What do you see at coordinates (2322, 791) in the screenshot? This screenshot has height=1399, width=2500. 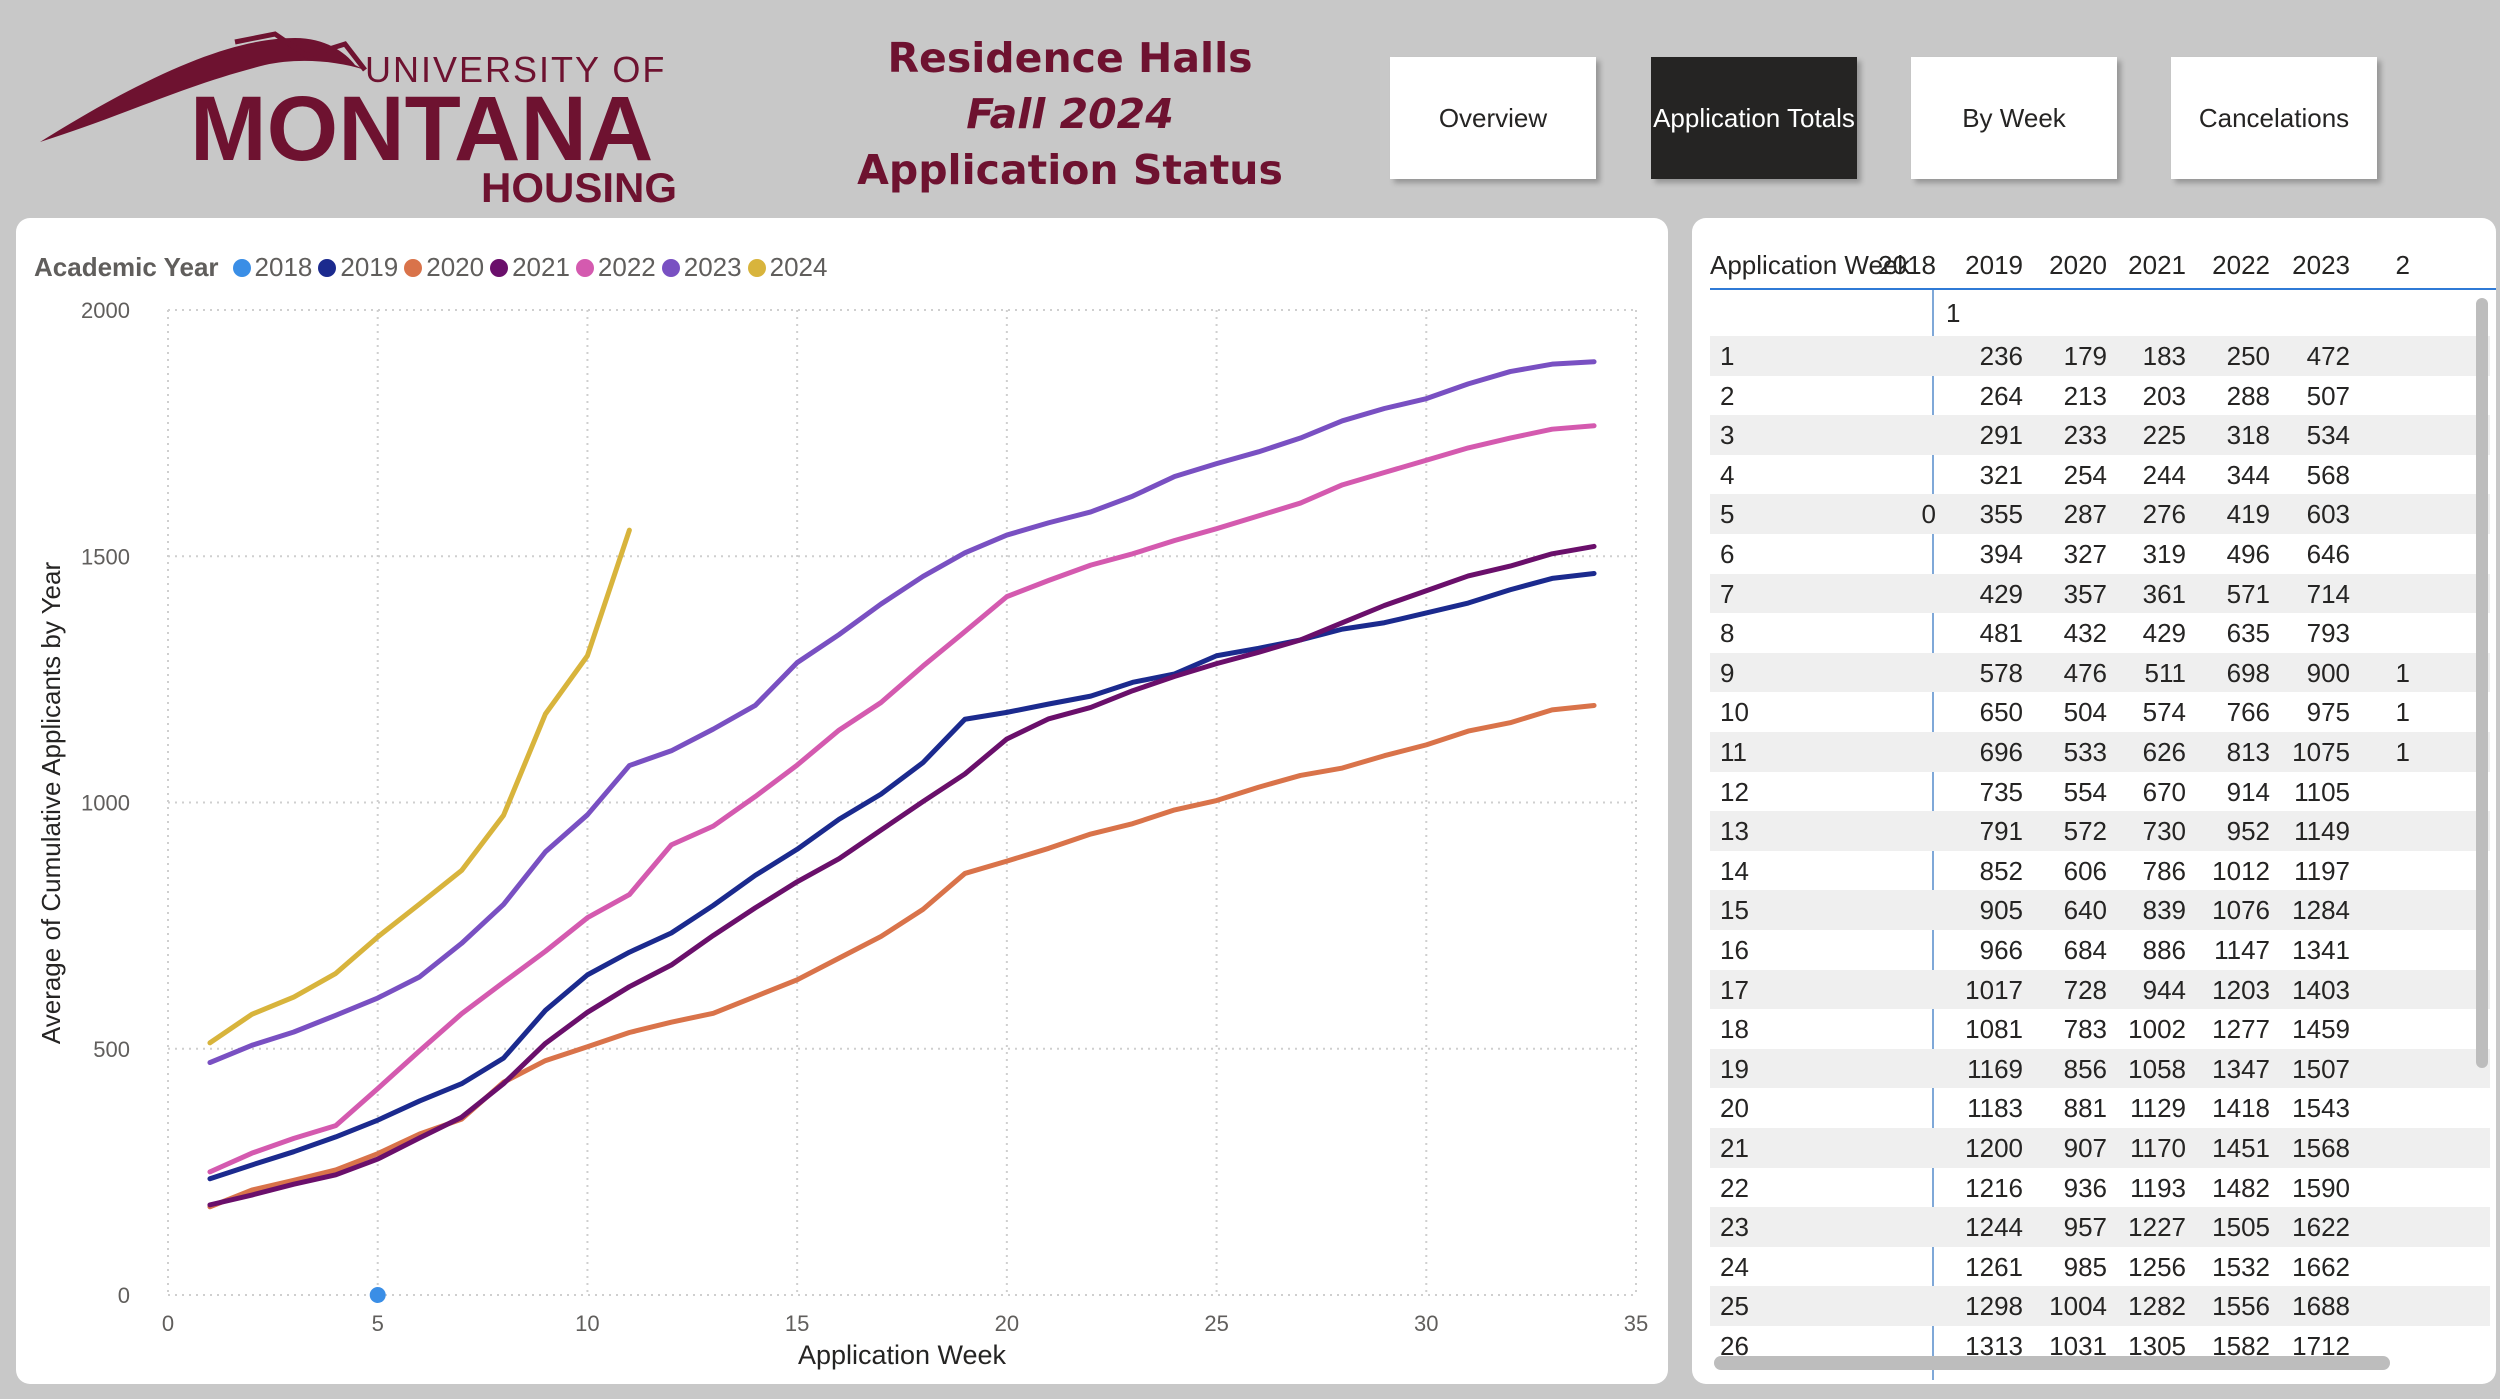 I see `table-cell: 1105` at bounding box center [2322, 791].